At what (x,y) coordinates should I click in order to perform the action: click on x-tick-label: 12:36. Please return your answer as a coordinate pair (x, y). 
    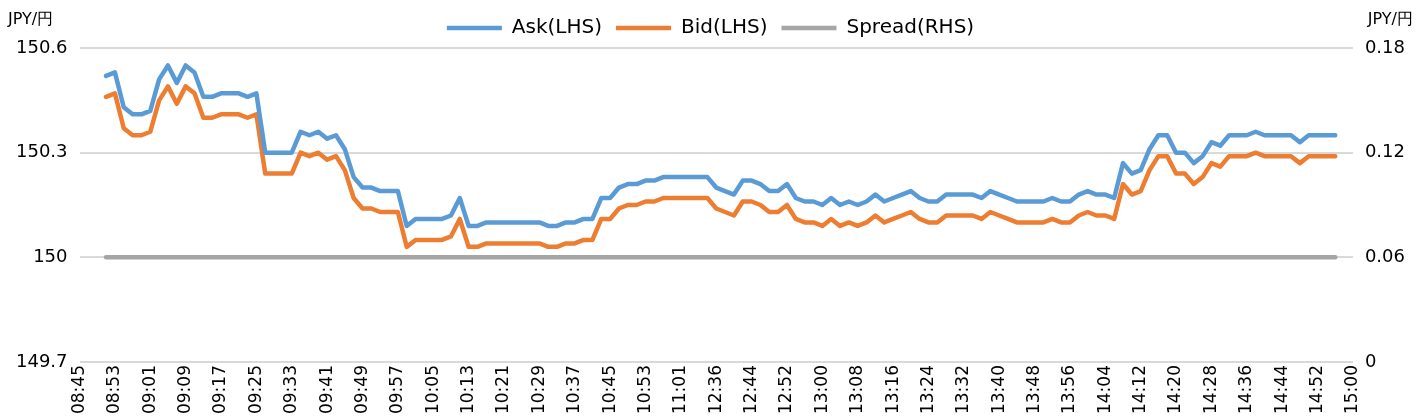
    Looking at the image, I should click on (714, 390).